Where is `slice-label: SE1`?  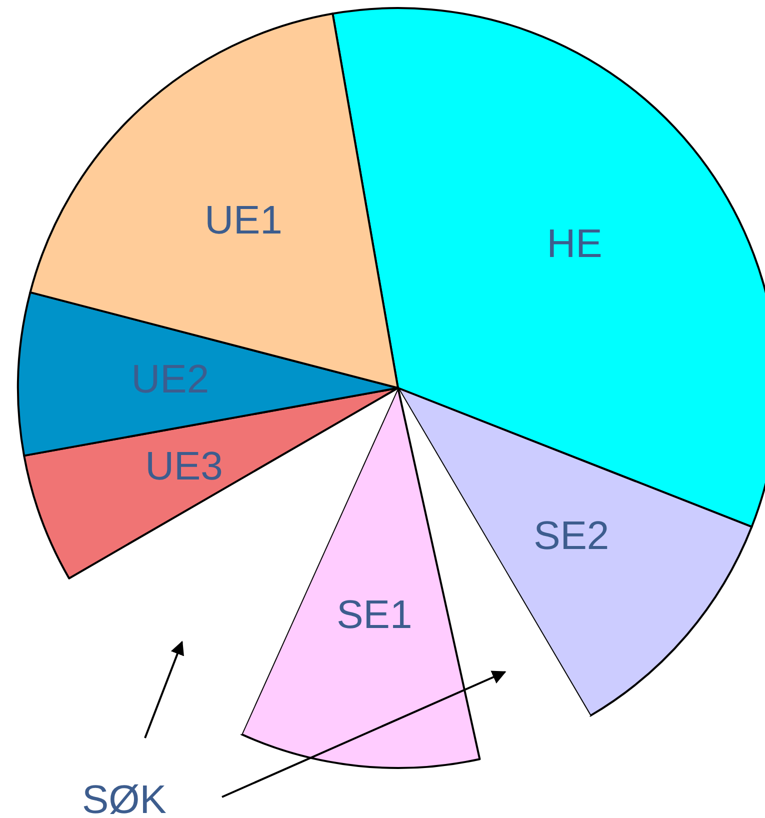 slice-label: SE1 is located at coordinates (374, 614).